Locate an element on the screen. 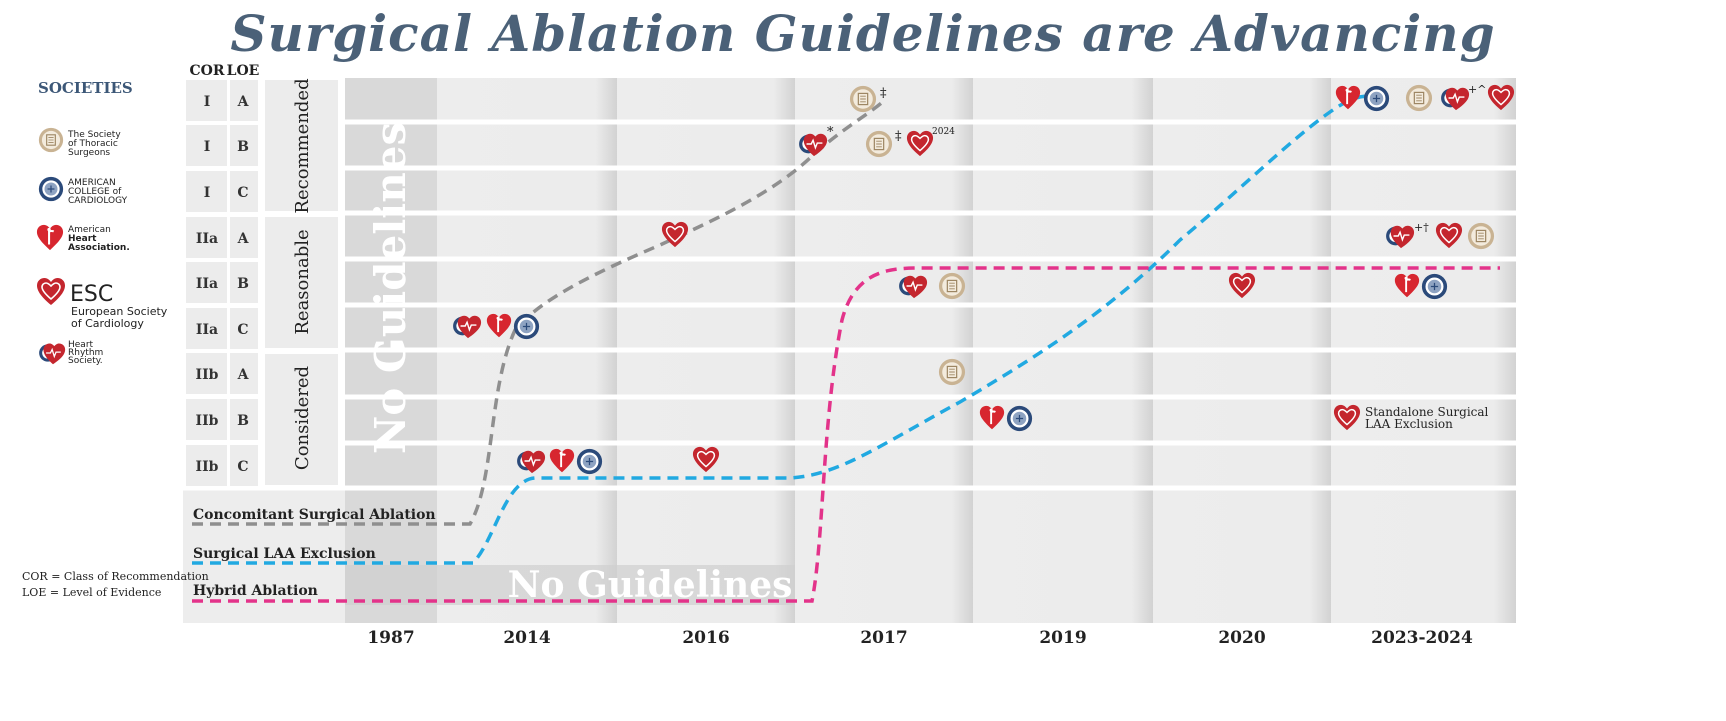 The width and height of the screenshot is (1726, 721). society-hrs-line2: Rhythm is located at coordinates (85, 353).